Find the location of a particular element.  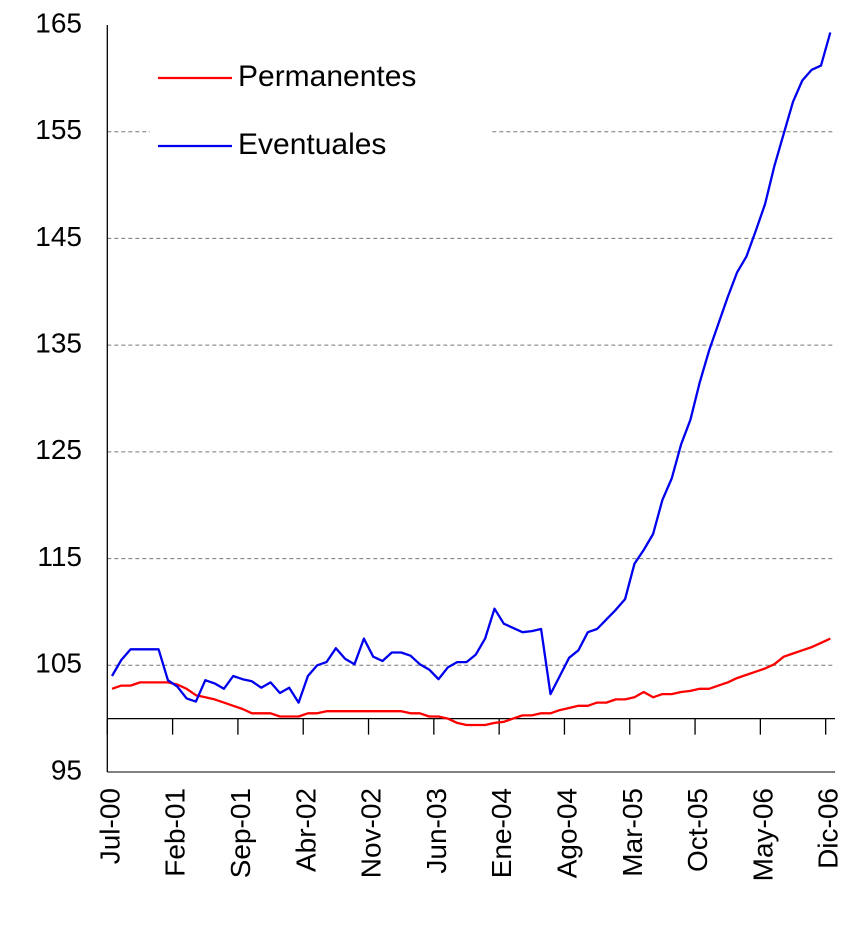

x-tick-label: Mar-05 is located at coordinates (632, 832).